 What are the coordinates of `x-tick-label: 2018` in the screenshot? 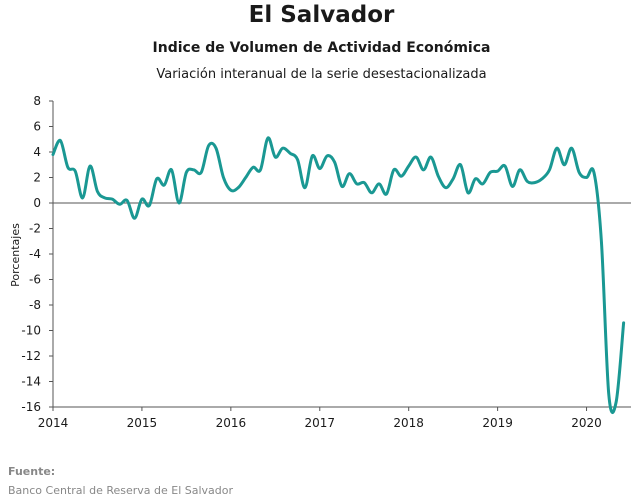 It's located at (408, 423).